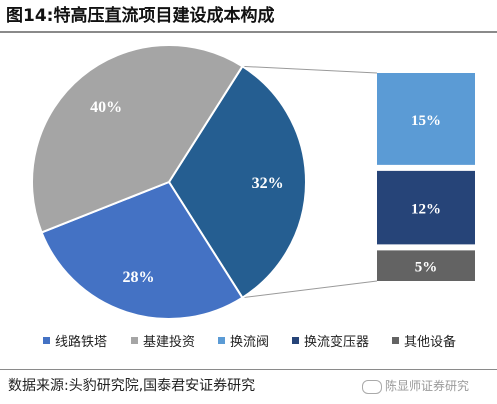 This screenshot has width=497, height=404. I want to click on chart-title: 图14:特高压直流项目建设成本构成, so click(140, 16).